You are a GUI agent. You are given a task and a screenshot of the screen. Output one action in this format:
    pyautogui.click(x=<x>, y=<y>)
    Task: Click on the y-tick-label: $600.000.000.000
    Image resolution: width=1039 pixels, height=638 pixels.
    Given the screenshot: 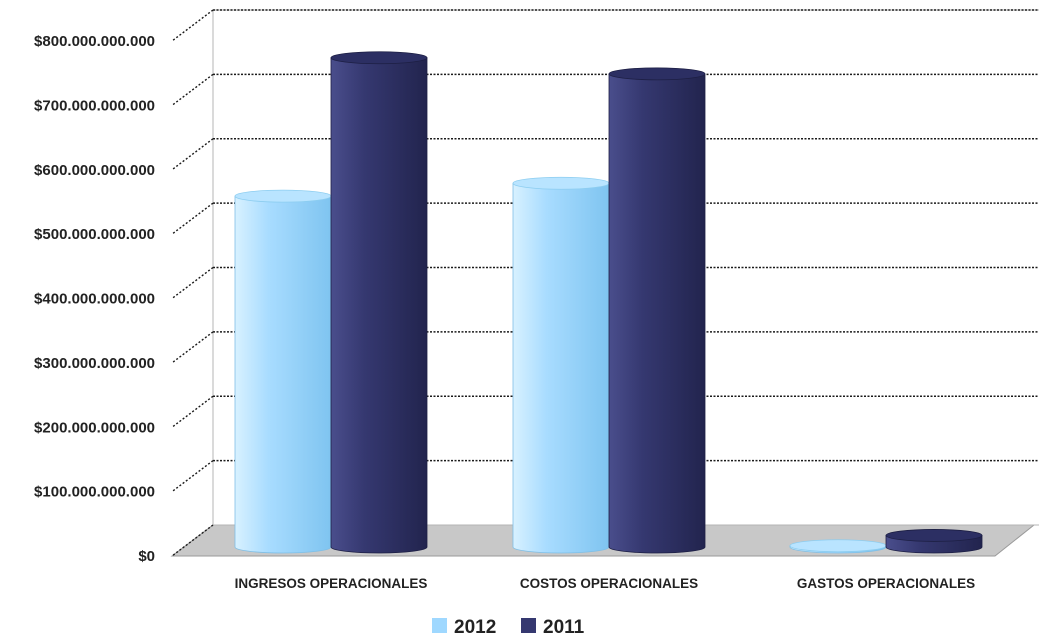 What is the action you would take?
    pyautogui.click(x=94, y=170)
    